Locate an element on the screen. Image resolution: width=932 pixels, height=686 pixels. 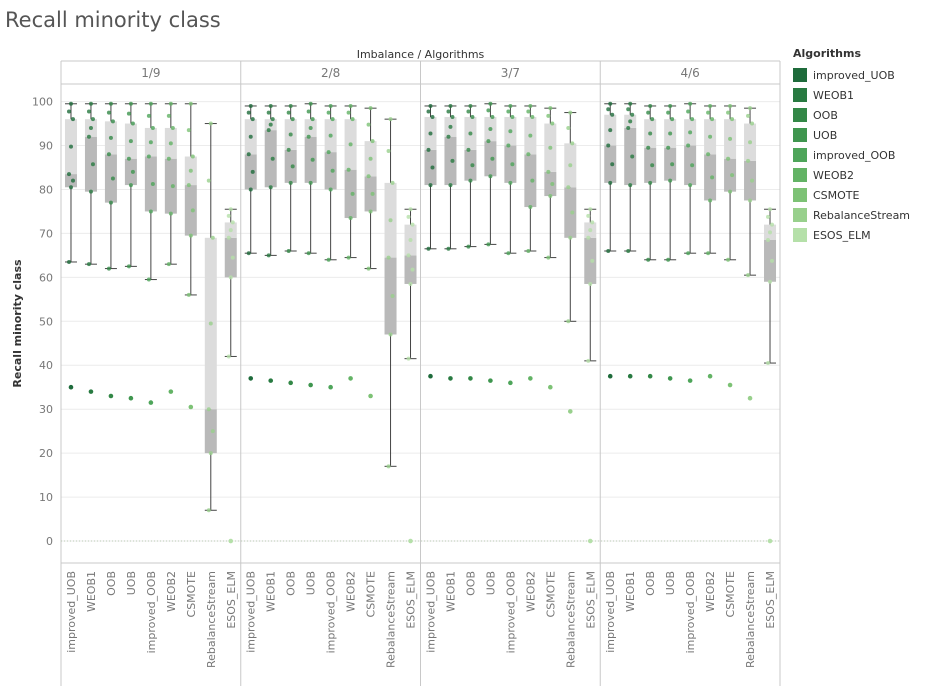
x-tick-label: RebalanceStream is located at coordinates (750, 619).